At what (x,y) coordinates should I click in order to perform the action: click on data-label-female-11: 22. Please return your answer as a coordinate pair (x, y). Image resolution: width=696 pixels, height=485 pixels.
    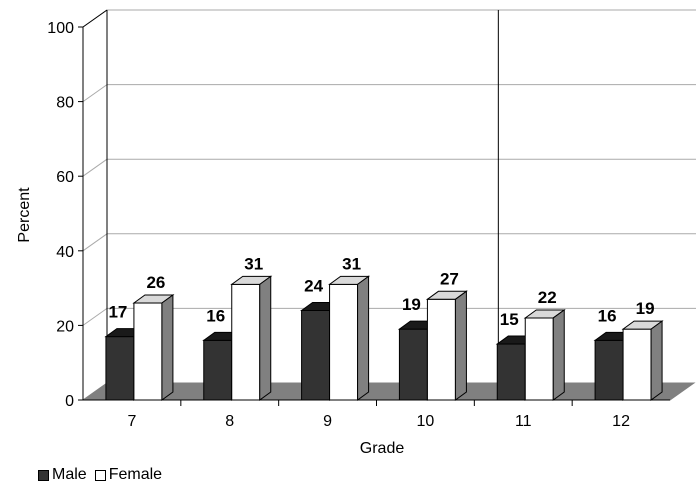
    Looking at the image, I should click on (547, 297).